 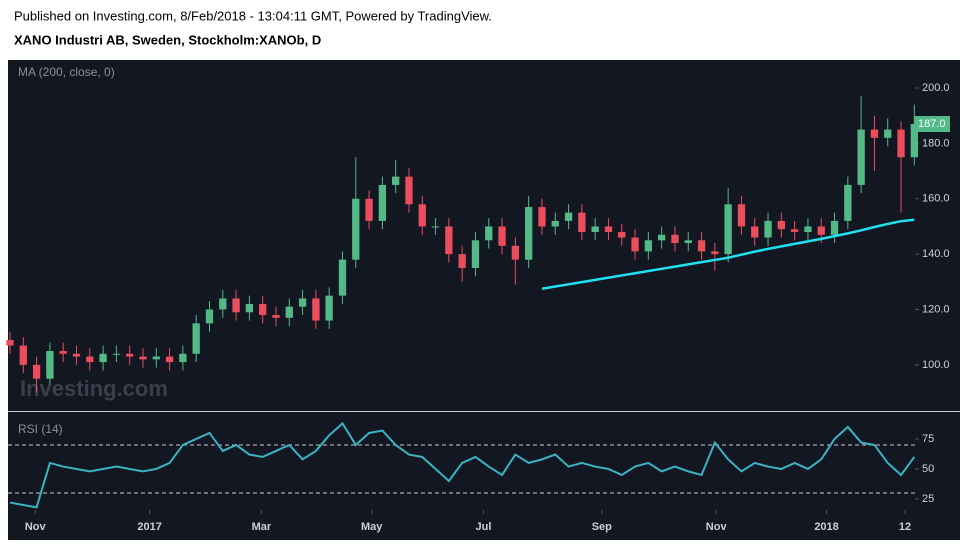 What do you see at coordinates (936, 309) in the screenshot?
I see `y-tick-label: 120.0` at bounding box center [936, 309].